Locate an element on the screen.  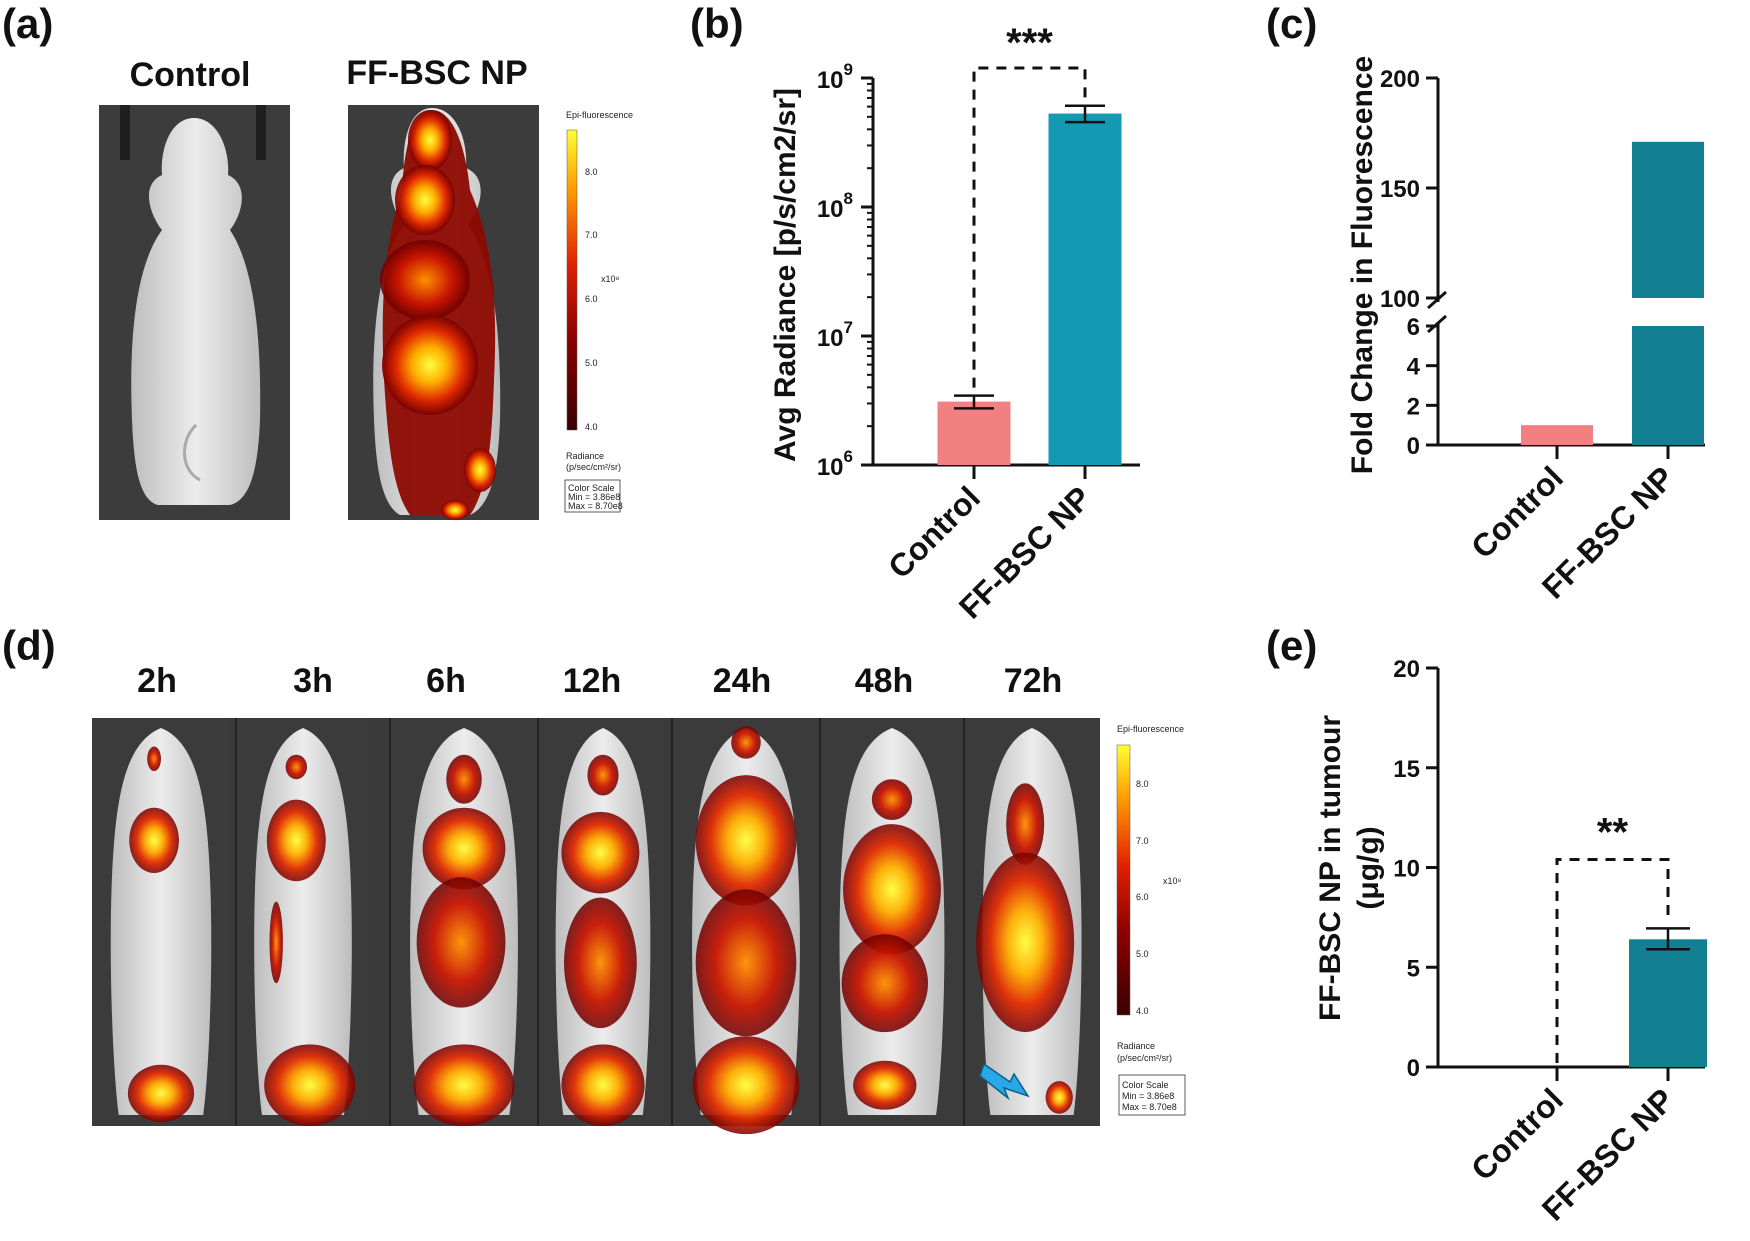
colorbar-d-scale-title: Color Scale is located at coordinates (1145, 1085).